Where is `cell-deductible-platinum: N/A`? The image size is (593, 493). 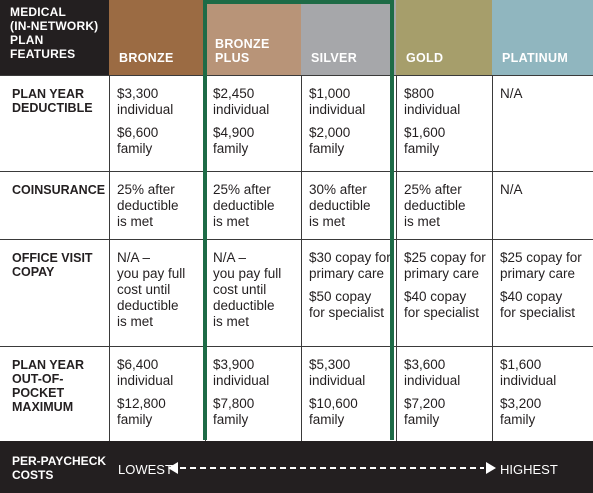 cell-deductible-platinum: N/A is located at coordinates (542, 92).